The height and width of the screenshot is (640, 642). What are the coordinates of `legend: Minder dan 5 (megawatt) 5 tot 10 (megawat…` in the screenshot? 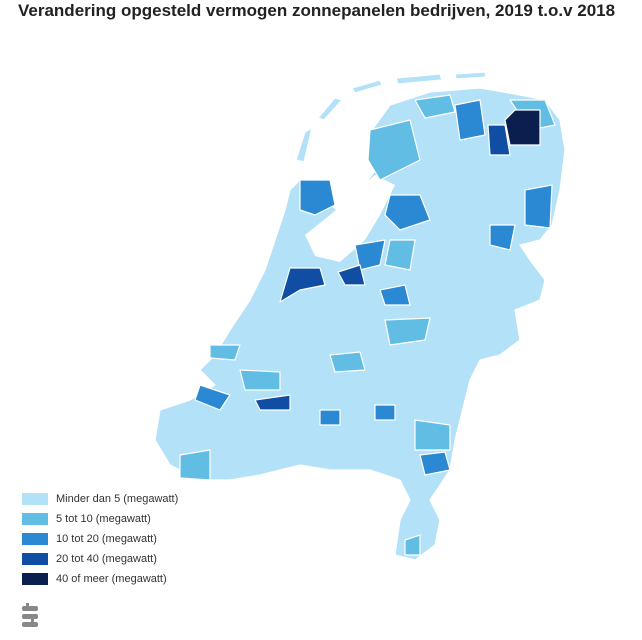 It's located at (100, 539).